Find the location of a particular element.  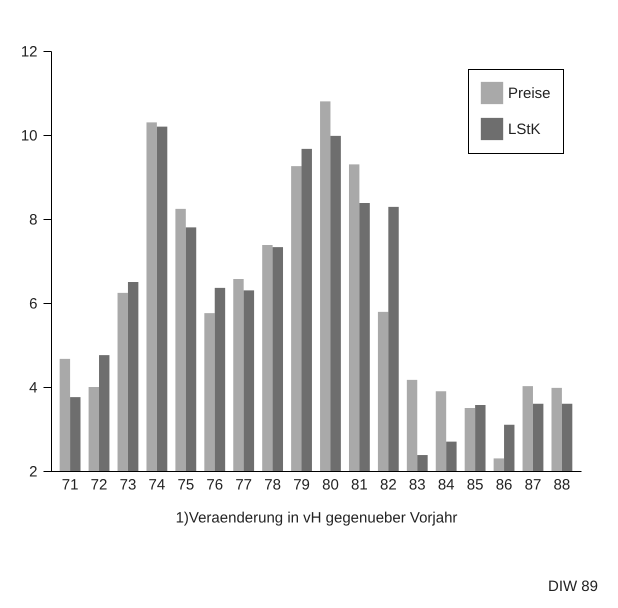

x-tick-label: 87 is located at coordinates (533, 485).